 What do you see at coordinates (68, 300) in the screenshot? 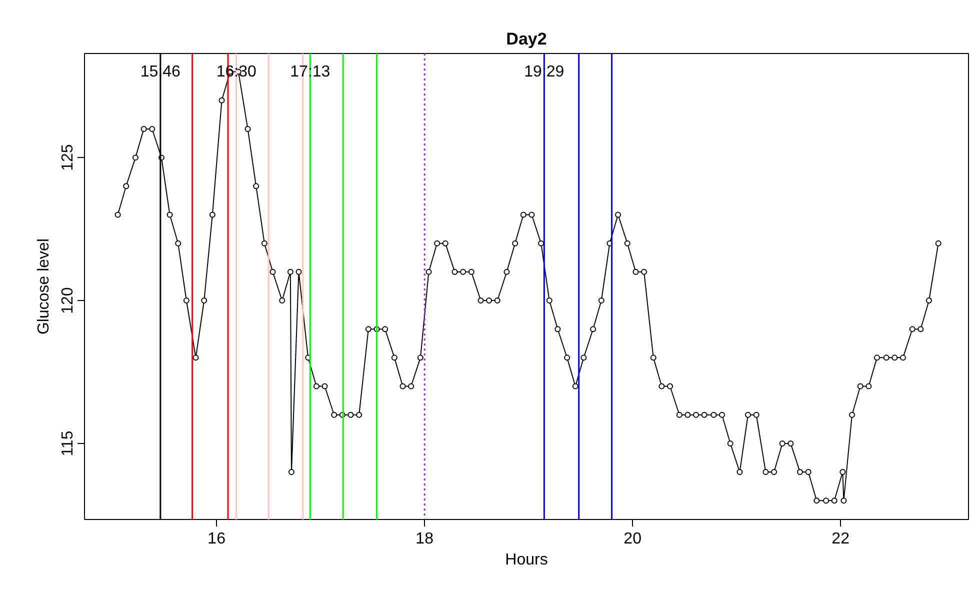
I see `y-tick-label: 120` at bounding box center [68, 300].